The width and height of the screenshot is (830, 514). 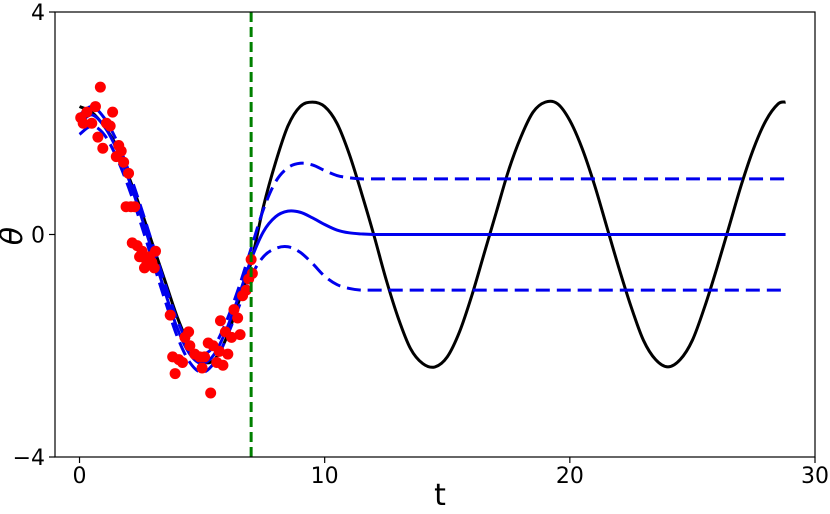 What do you see at coordinates (325, 476) in the screenshot?
I see `x-tick-label-1: 10` at bounding box center [325, 476].